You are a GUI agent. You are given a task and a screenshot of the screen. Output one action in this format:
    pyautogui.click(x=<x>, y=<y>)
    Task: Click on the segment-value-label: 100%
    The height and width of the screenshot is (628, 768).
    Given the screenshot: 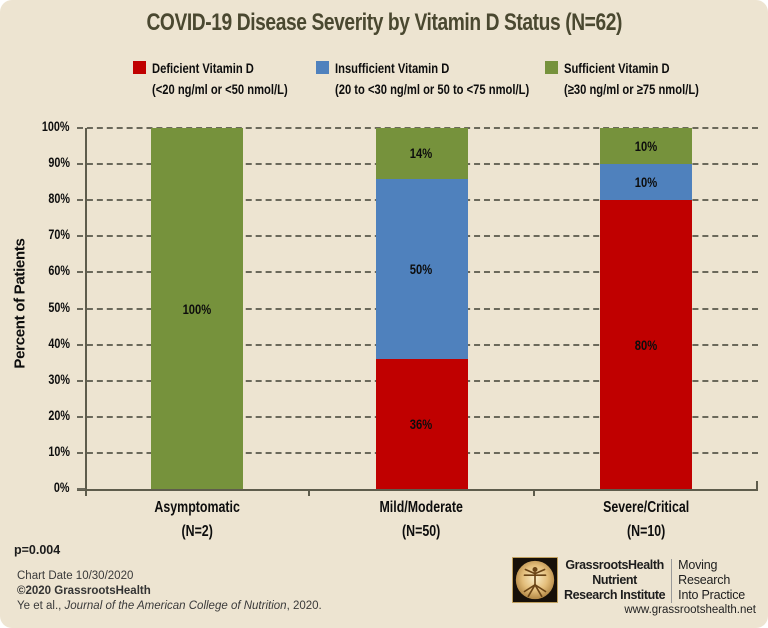 What is the action you would take?
    pyautogui.click(x=197, y=308)
    